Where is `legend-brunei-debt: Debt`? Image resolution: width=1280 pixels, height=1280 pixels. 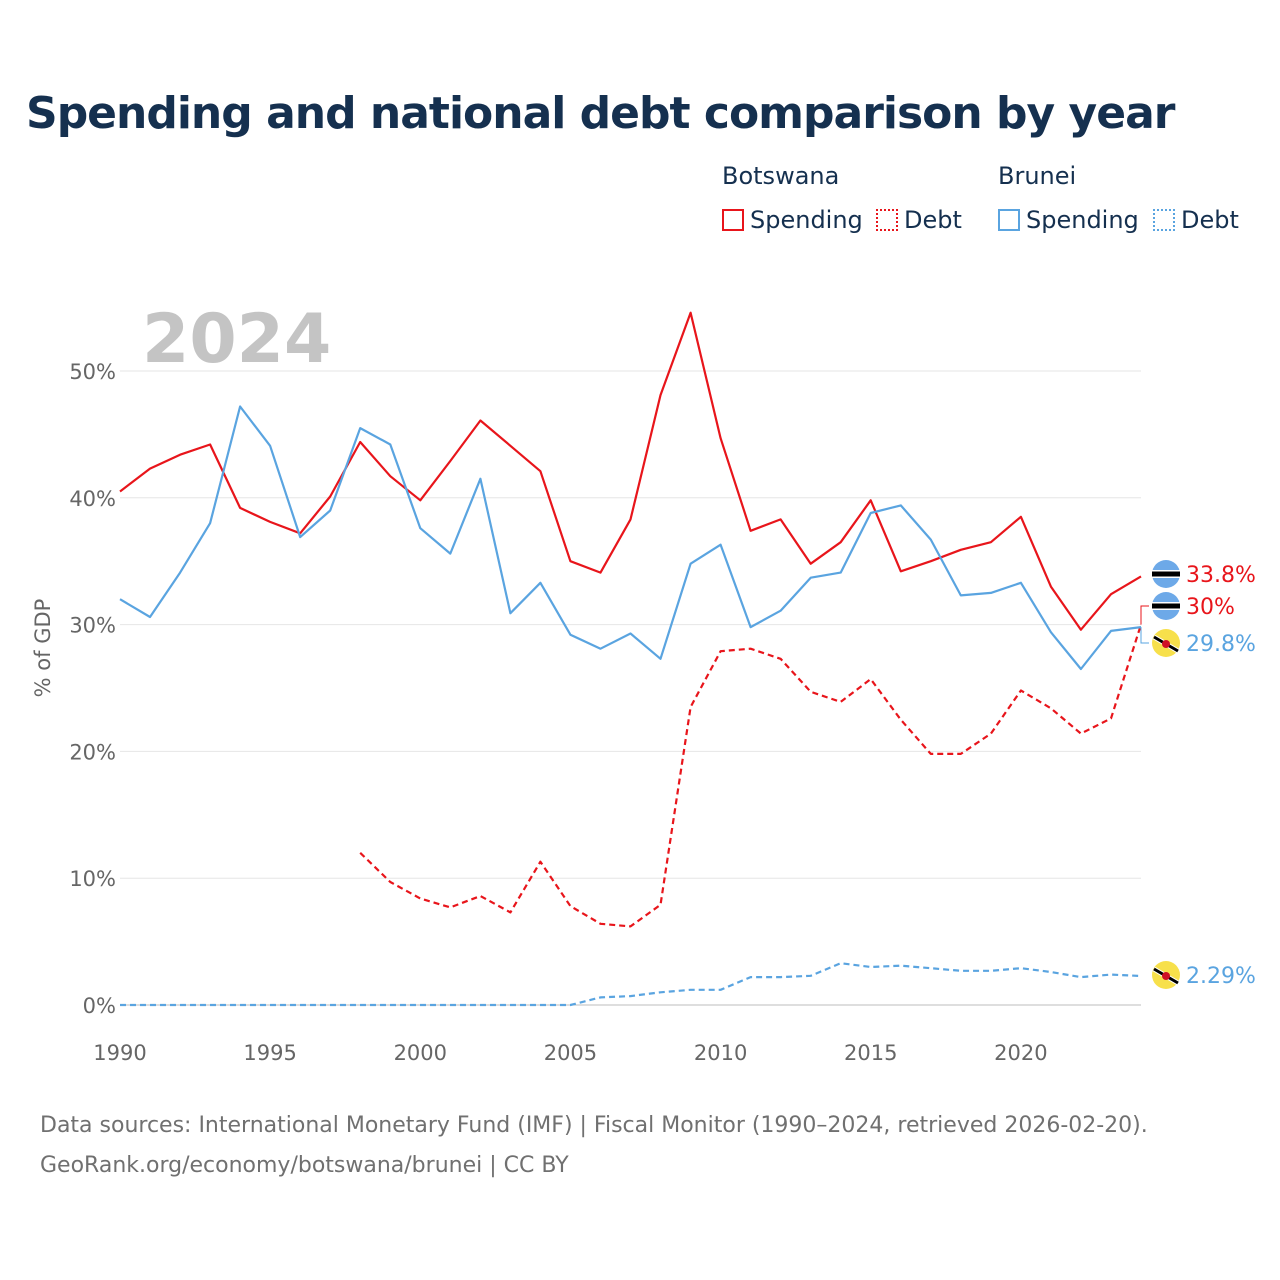 legend-brunei-debt: Debt is located at coordinates (1196, 220).